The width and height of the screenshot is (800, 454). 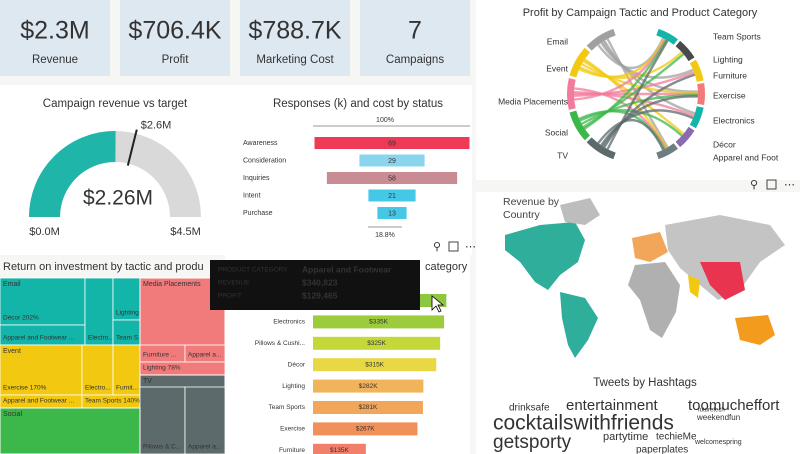 I want to click on wordcloud-word: getsporty, so click(x=532, y=442).